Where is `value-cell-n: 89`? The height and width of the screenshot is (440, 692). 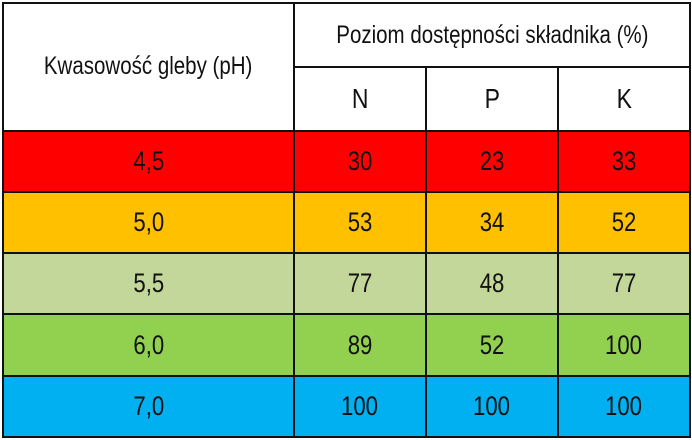 value-cell-n: 89 is located at coordinates (360, 345).